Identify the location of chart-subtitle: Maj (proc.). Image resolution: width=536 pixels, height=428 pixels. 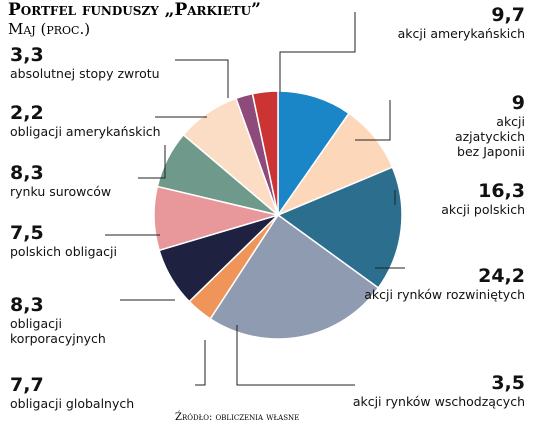
(49, 29).